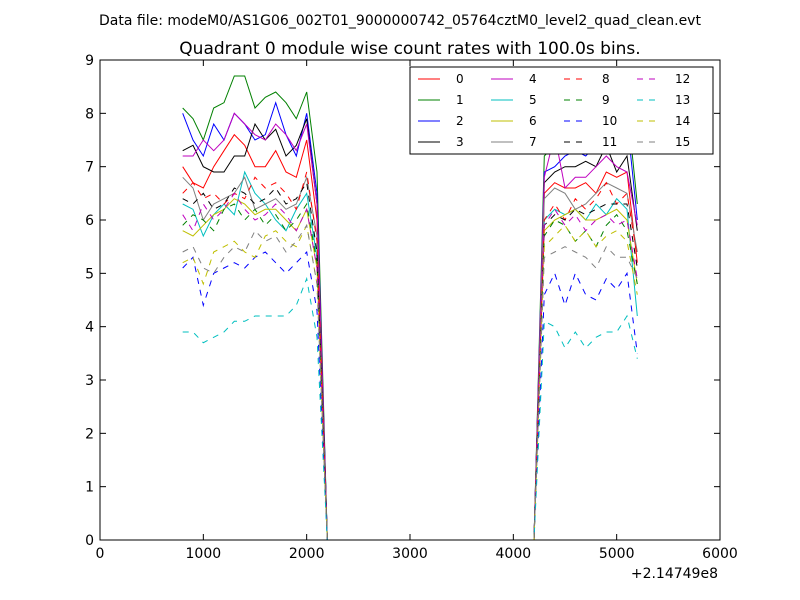  What do you see at coordinates (533, 100) in the screenshot?
I see `legend-label-5: 5` at bounding box center [533, 100].